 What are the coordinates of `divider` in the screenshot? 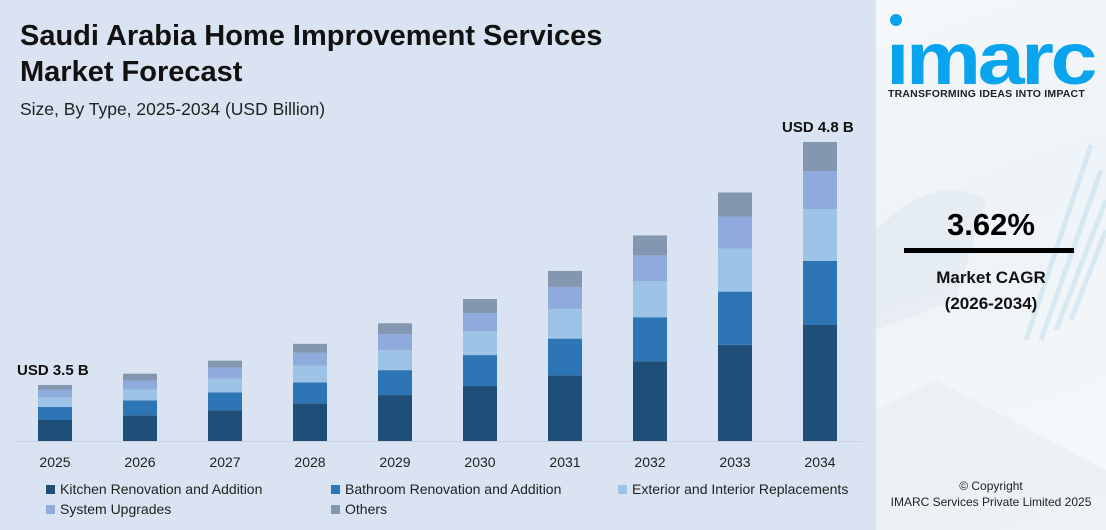 It's located at (989, 250).